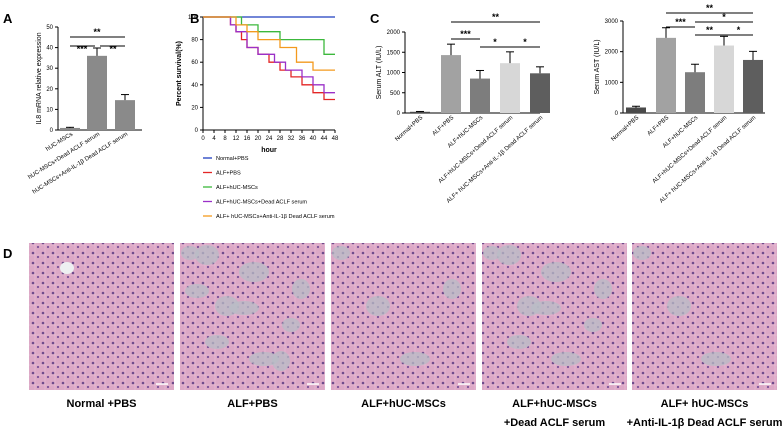 This screenshot has width=783, height=432. I want to click on panel-label-d: D, so click(7, 253).